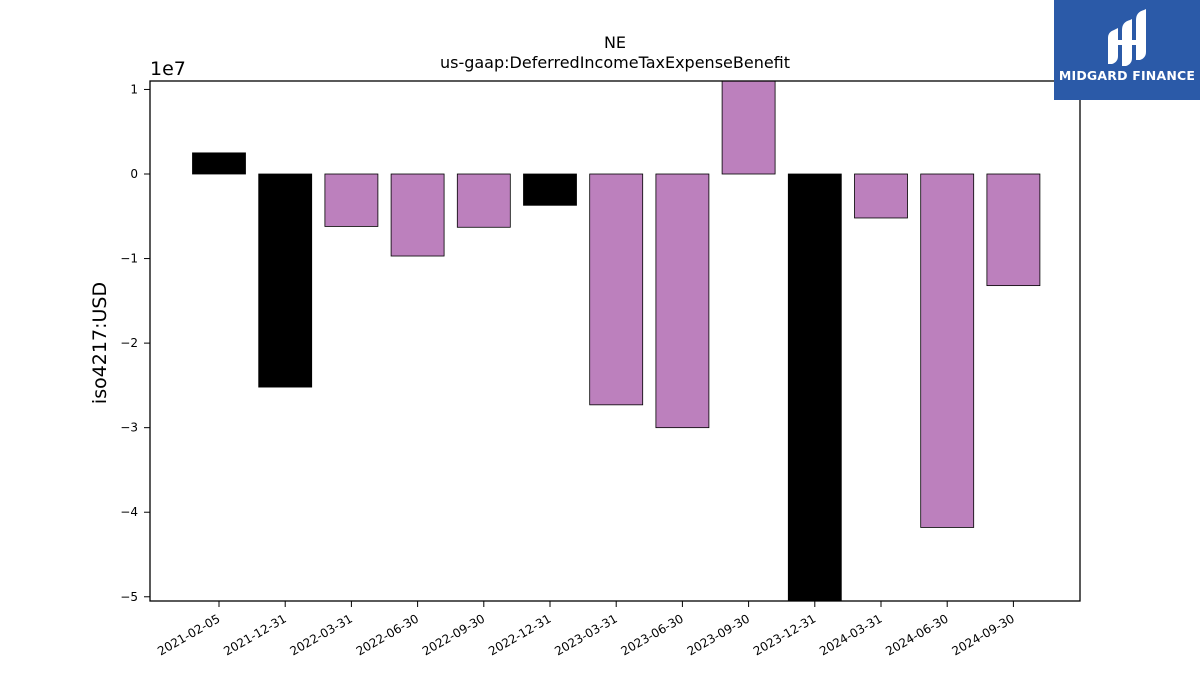 The width and height of the screenshot is (1200, 675). What do you see at coordinates (129, 512) in the screenshot?
I see `y-tick-label: −4` at bounding box center [129, 512].